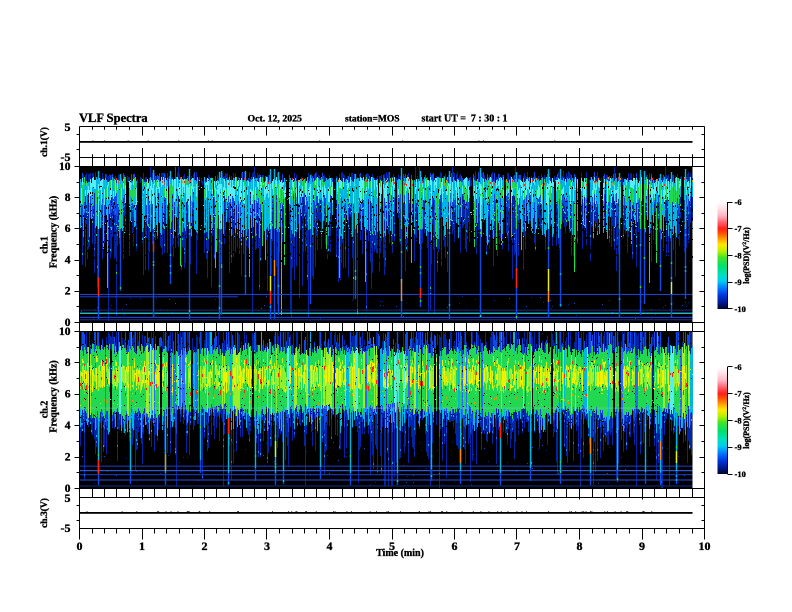  What do you see at coordinates (400, 553) in the screenshot?
I see `svg-text: Time (min)` at bounding box center [400, 553].